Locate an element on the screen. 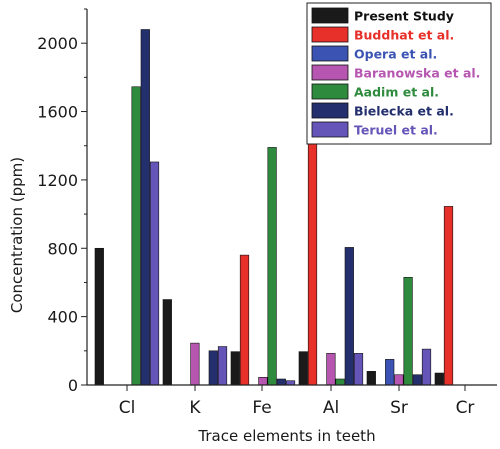  y-tick-label: 2000 is located at coordinates (57, 43).